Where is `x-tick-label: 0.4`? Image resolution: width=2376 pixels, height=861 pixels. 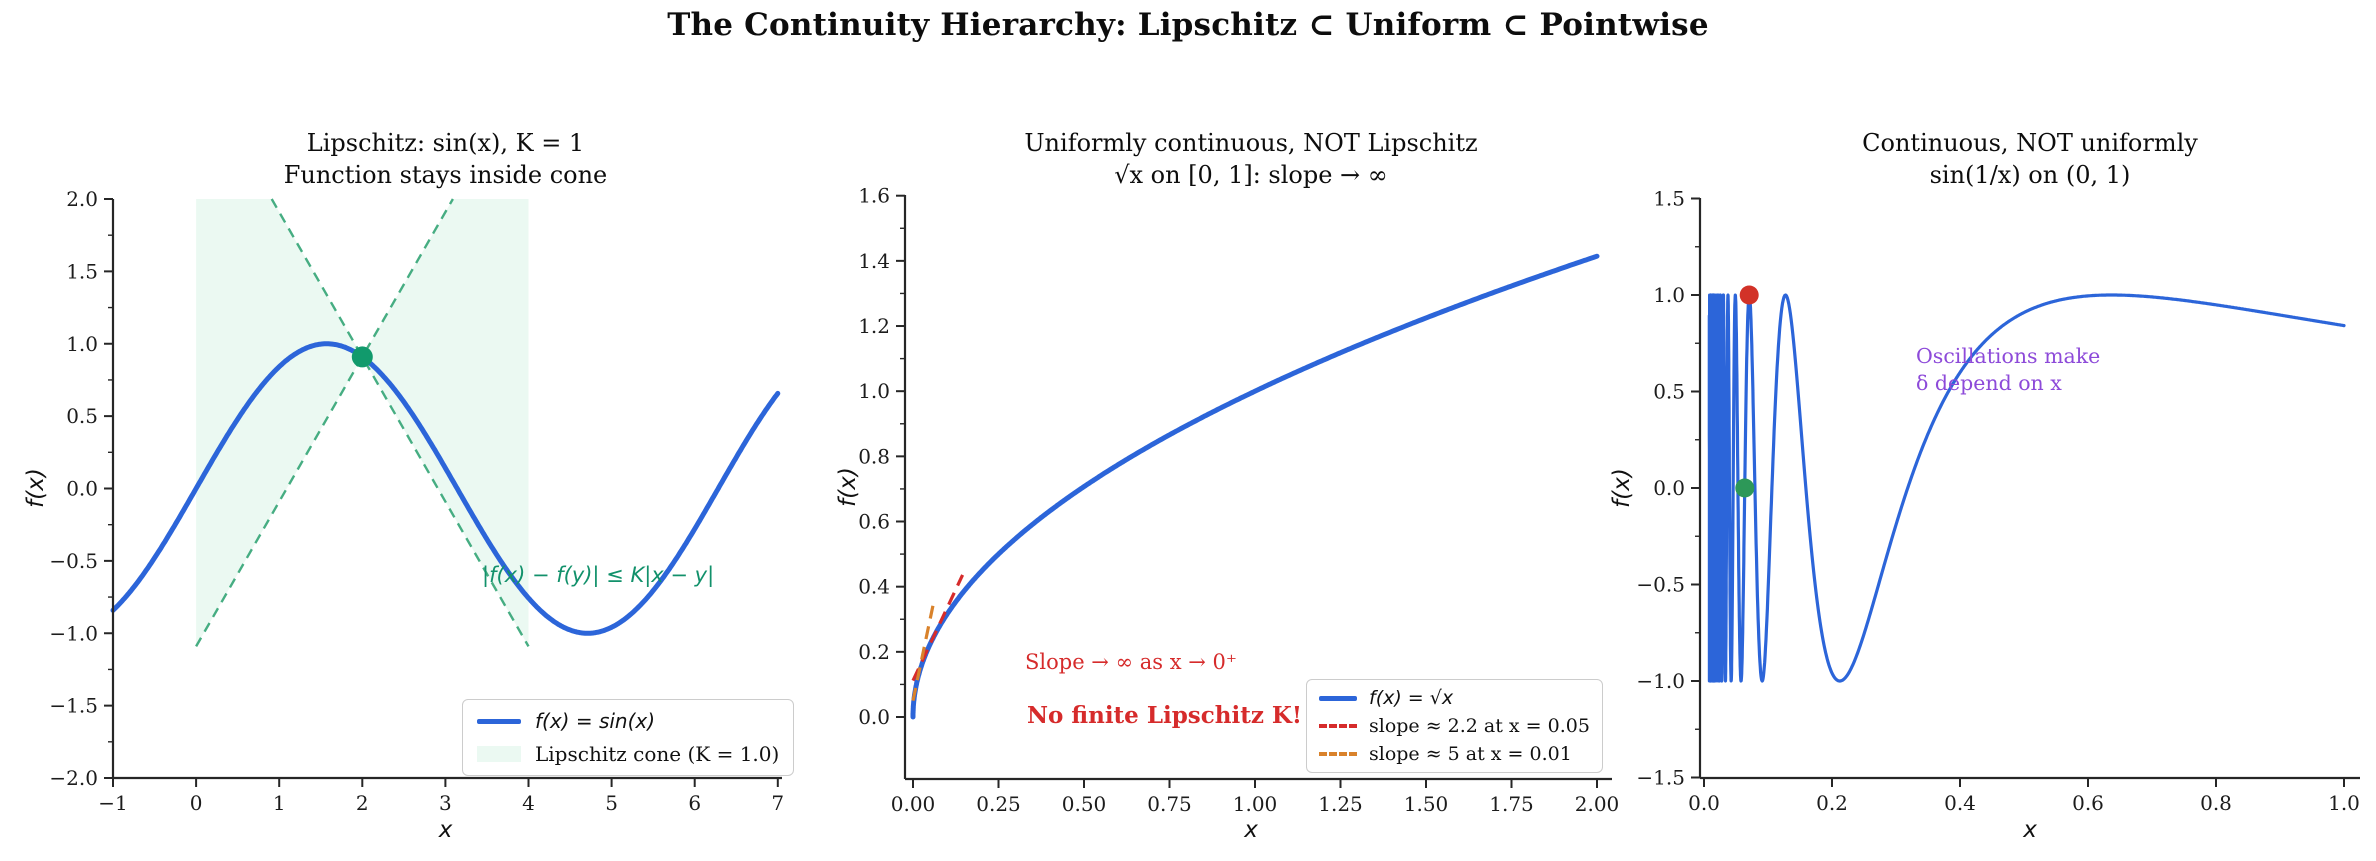 x-tick-label: 0.4 is located at coordinates (1960, 803).